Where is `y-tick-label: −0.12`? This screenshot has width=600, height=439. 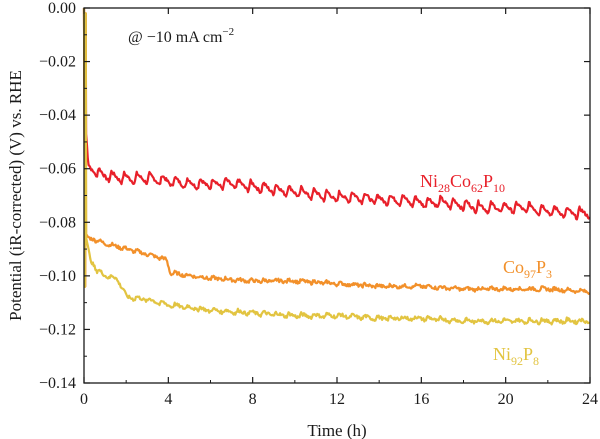 y-tick-label: −0.12 is located at coordinates (57, 329).